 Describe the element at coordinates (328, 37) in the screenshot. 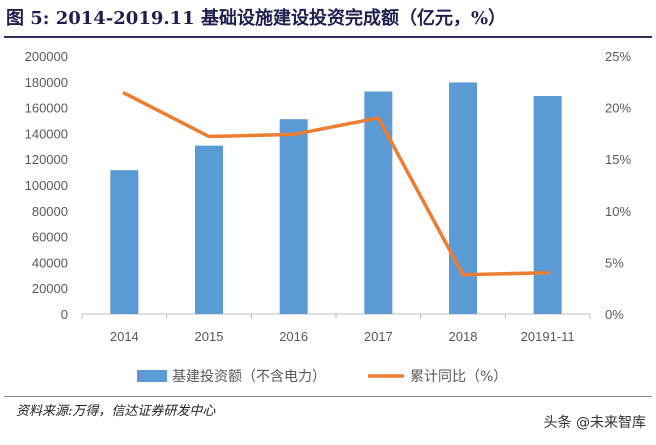

I see `title-divider` at that location.